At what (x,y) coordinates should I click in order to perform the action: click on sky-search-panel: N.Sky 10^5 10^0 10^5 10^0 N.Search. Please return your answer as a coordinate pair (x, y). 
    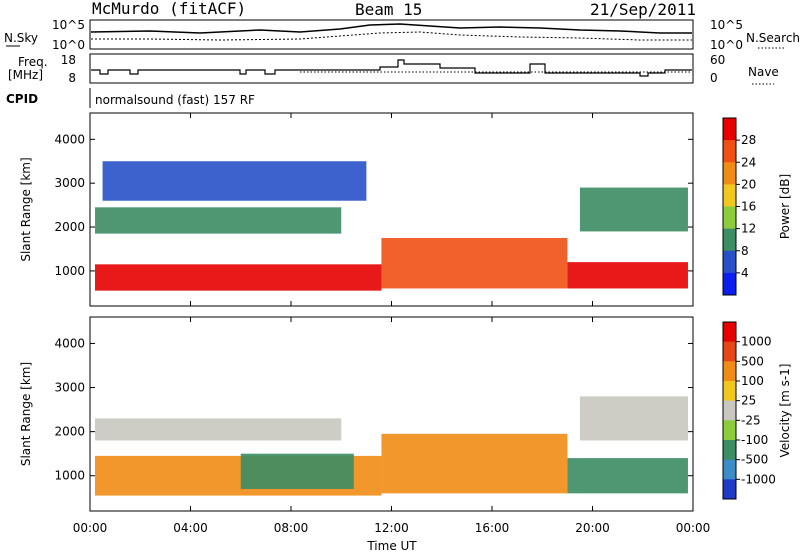
    Looking at the image, I should click on (402, 35).